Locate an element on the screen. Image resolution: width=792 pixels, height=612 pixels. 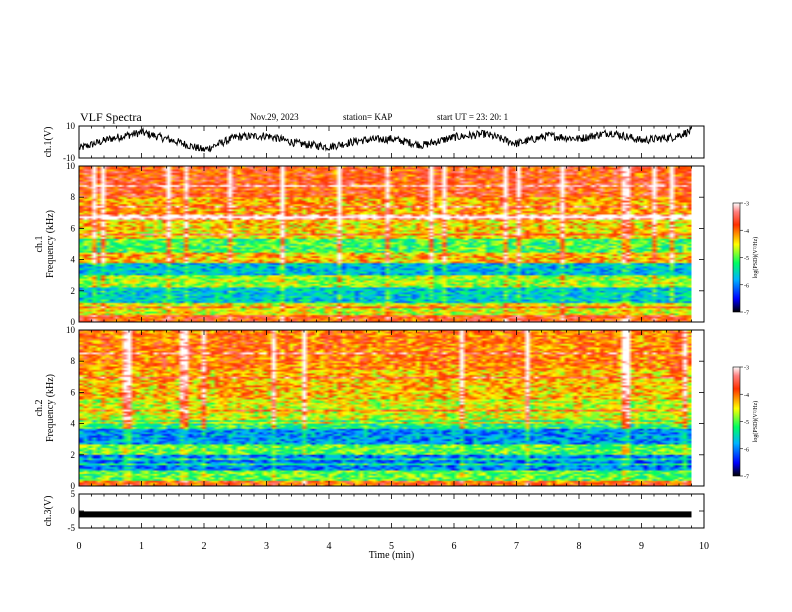
panel-3-ylabel-line: ch.3(V) is located at coordinates (48, 511).